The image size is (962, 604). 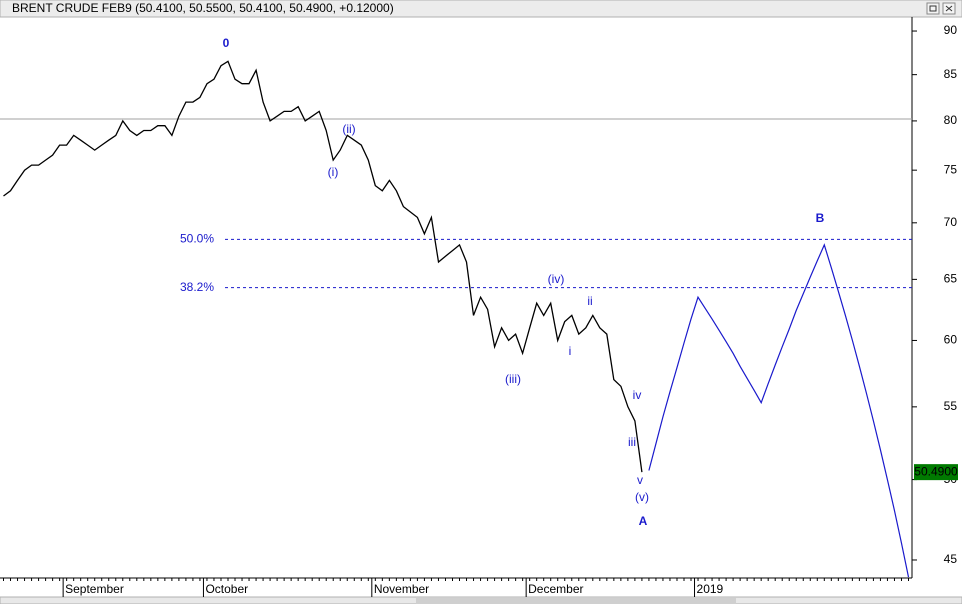 I want to click on wave-label: iv, so click(x=637, y=395).